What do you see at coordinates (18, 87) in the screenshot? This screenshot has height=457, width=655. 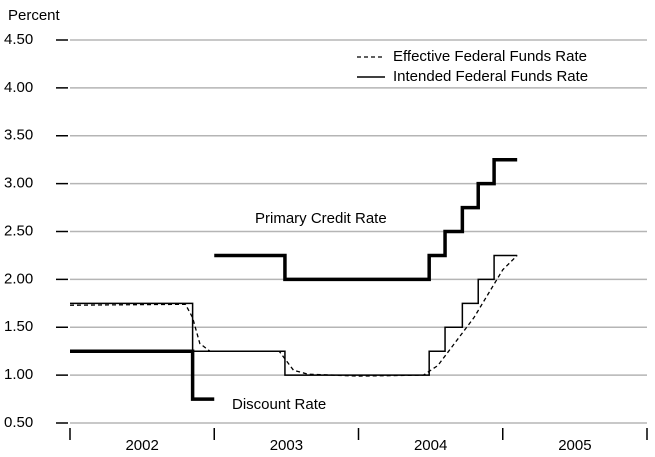 I see `y-tick-label: 4.00` at bounding box center [18, 87].